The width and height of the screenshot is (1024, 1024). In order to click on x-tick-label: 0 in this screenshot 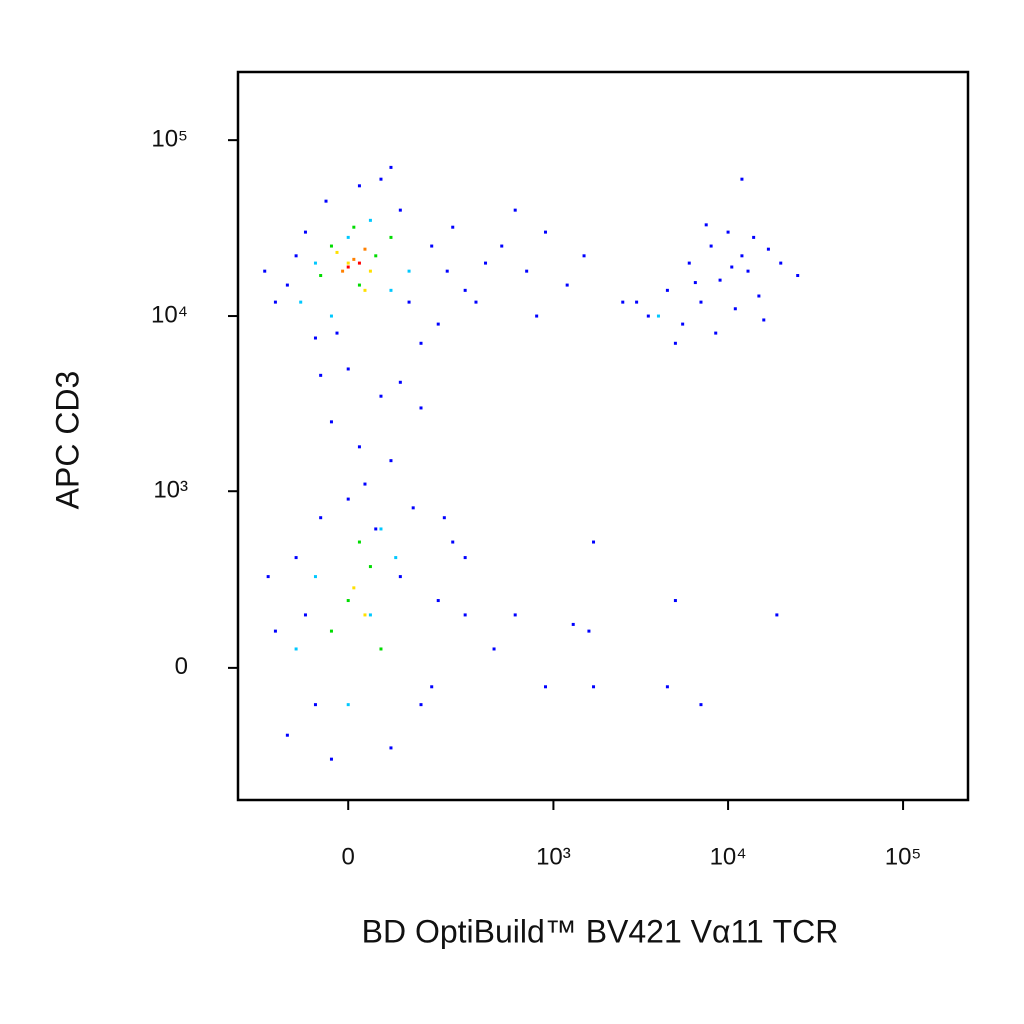, I will do `click(348, 856)`.